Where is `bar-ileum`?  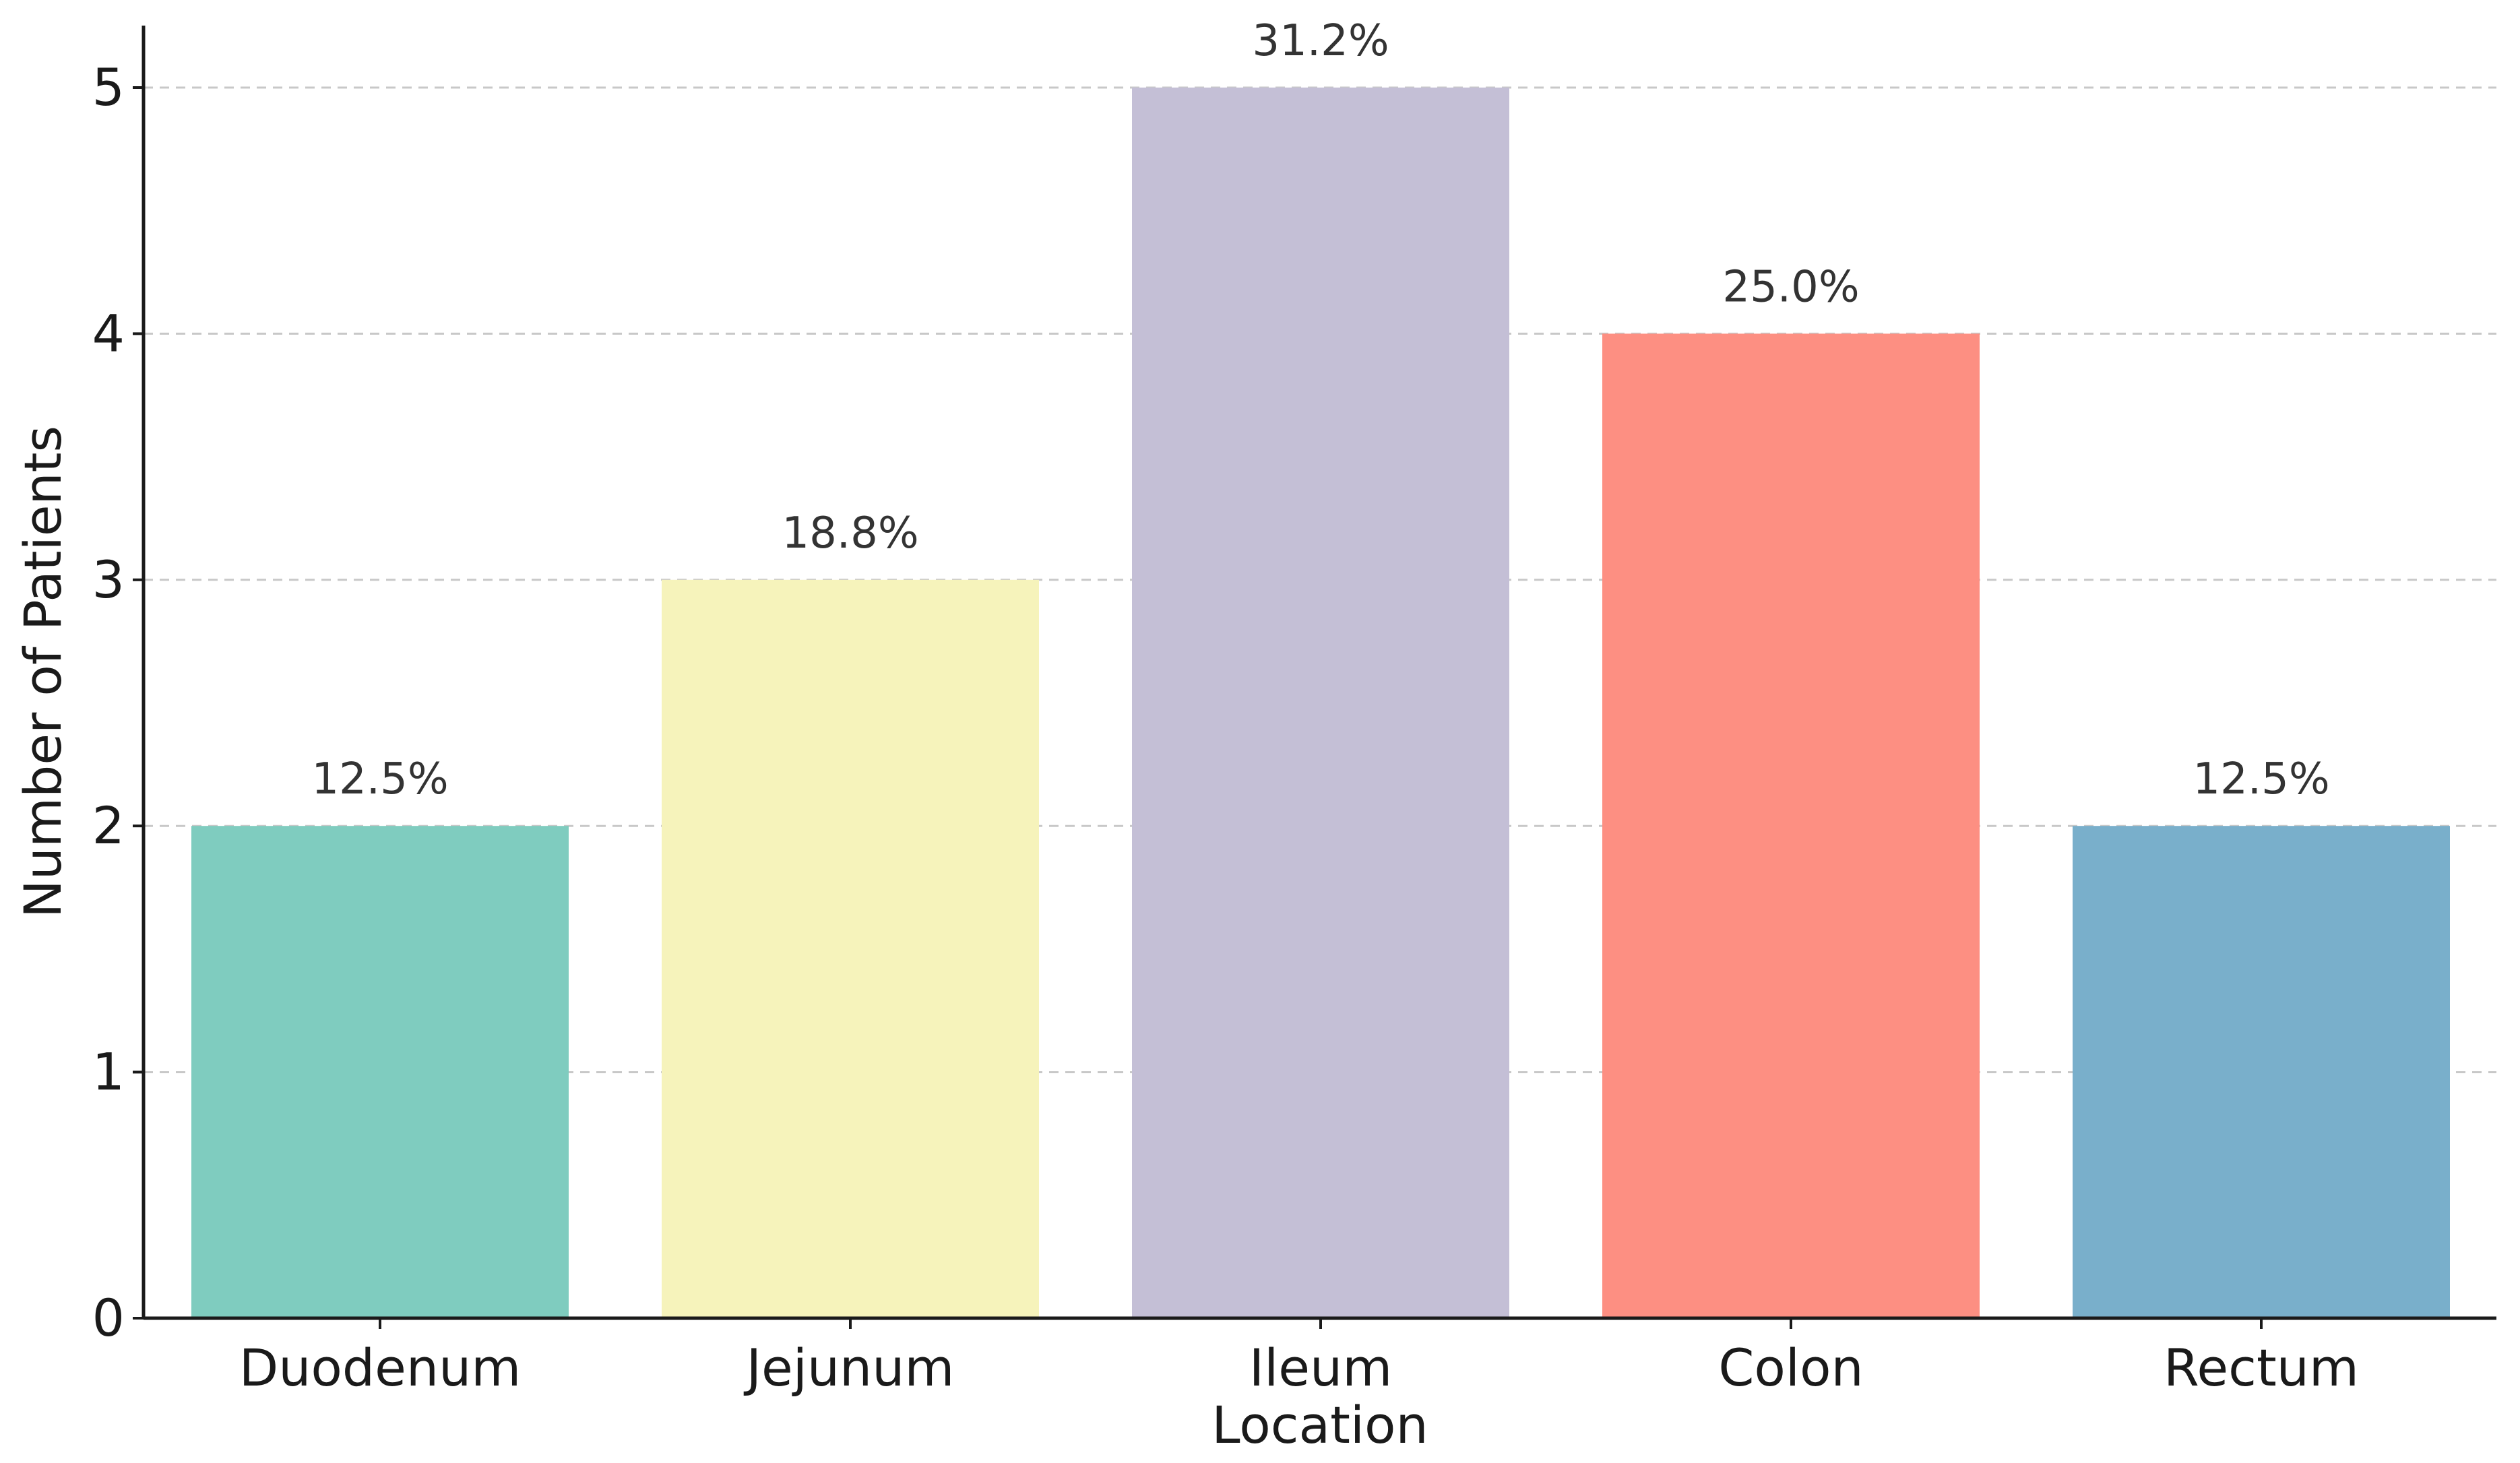
bar-ileum is located at coordinates (1321, 703).